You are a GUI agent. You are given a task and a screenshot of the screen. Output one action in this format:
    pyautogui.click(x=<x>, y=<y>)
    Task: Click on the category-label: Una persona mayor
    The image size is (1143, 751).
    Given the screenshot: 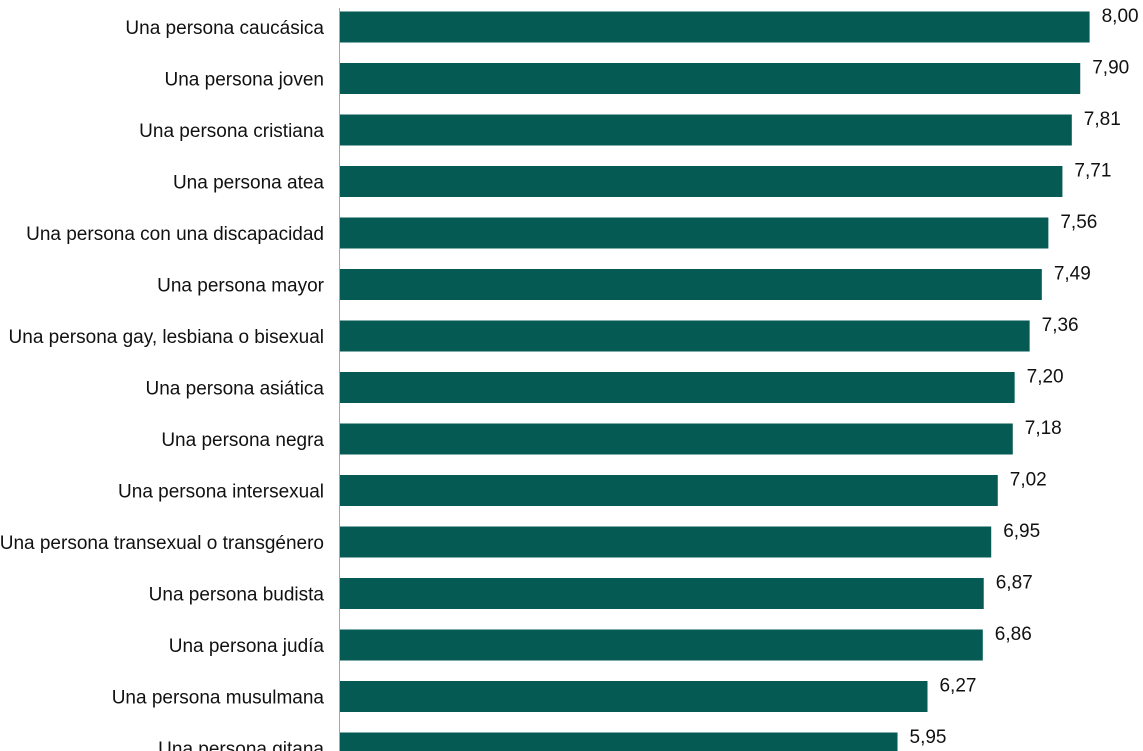 What is the action you would take?
    pyautogui.click(x=241, y=286)
    